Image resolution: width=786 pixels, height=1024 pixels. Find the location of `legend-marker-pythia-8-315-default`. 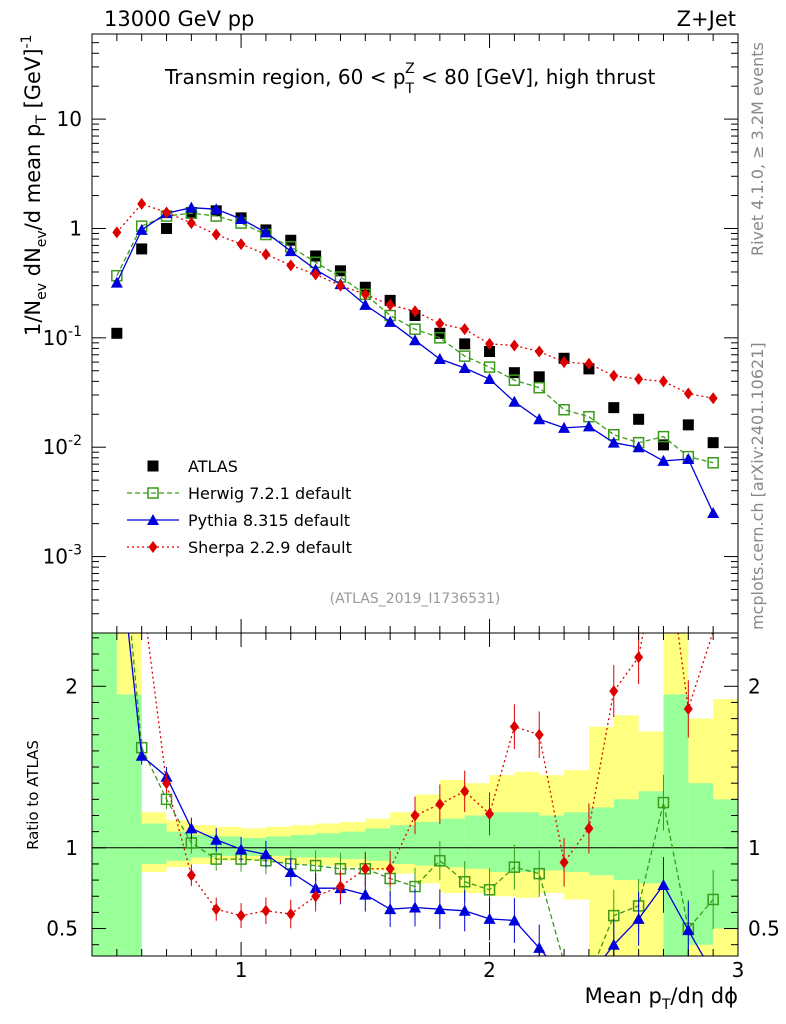

legend-marker-pythia-8-315-default is located at coordinates (153, 519).